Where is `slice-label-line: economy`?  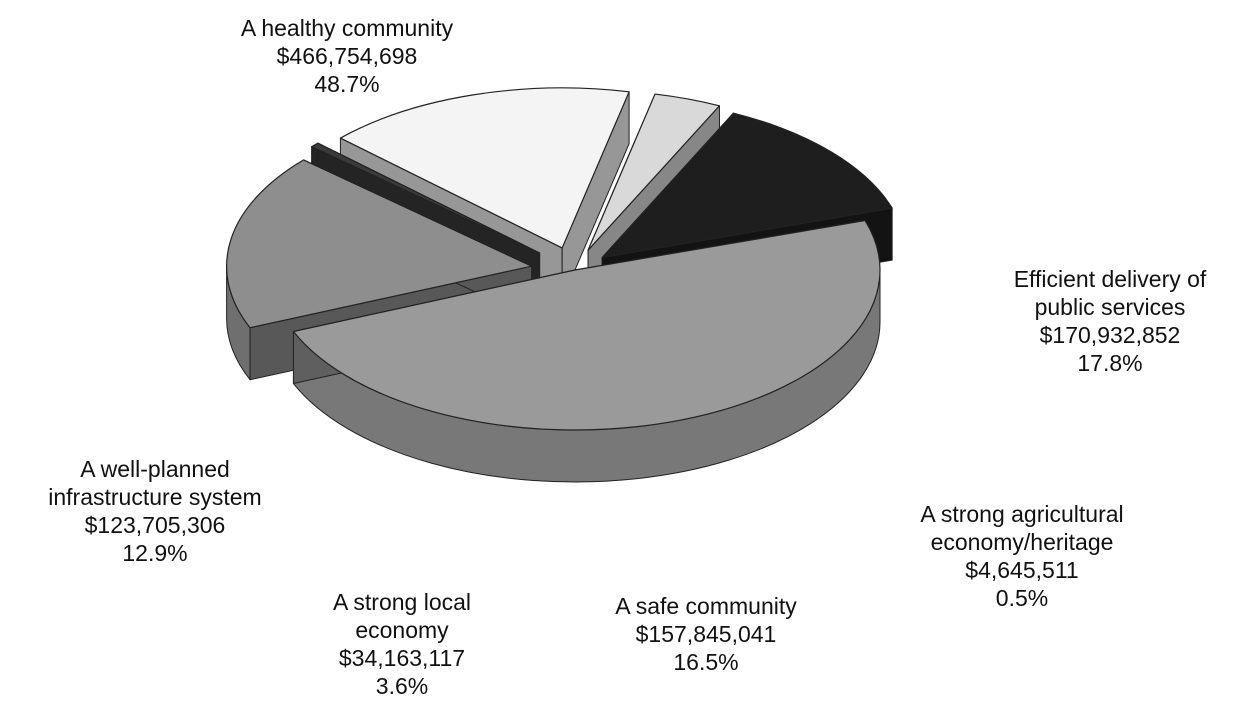
slice-label-line: economy is located at coordinates (402, 630).